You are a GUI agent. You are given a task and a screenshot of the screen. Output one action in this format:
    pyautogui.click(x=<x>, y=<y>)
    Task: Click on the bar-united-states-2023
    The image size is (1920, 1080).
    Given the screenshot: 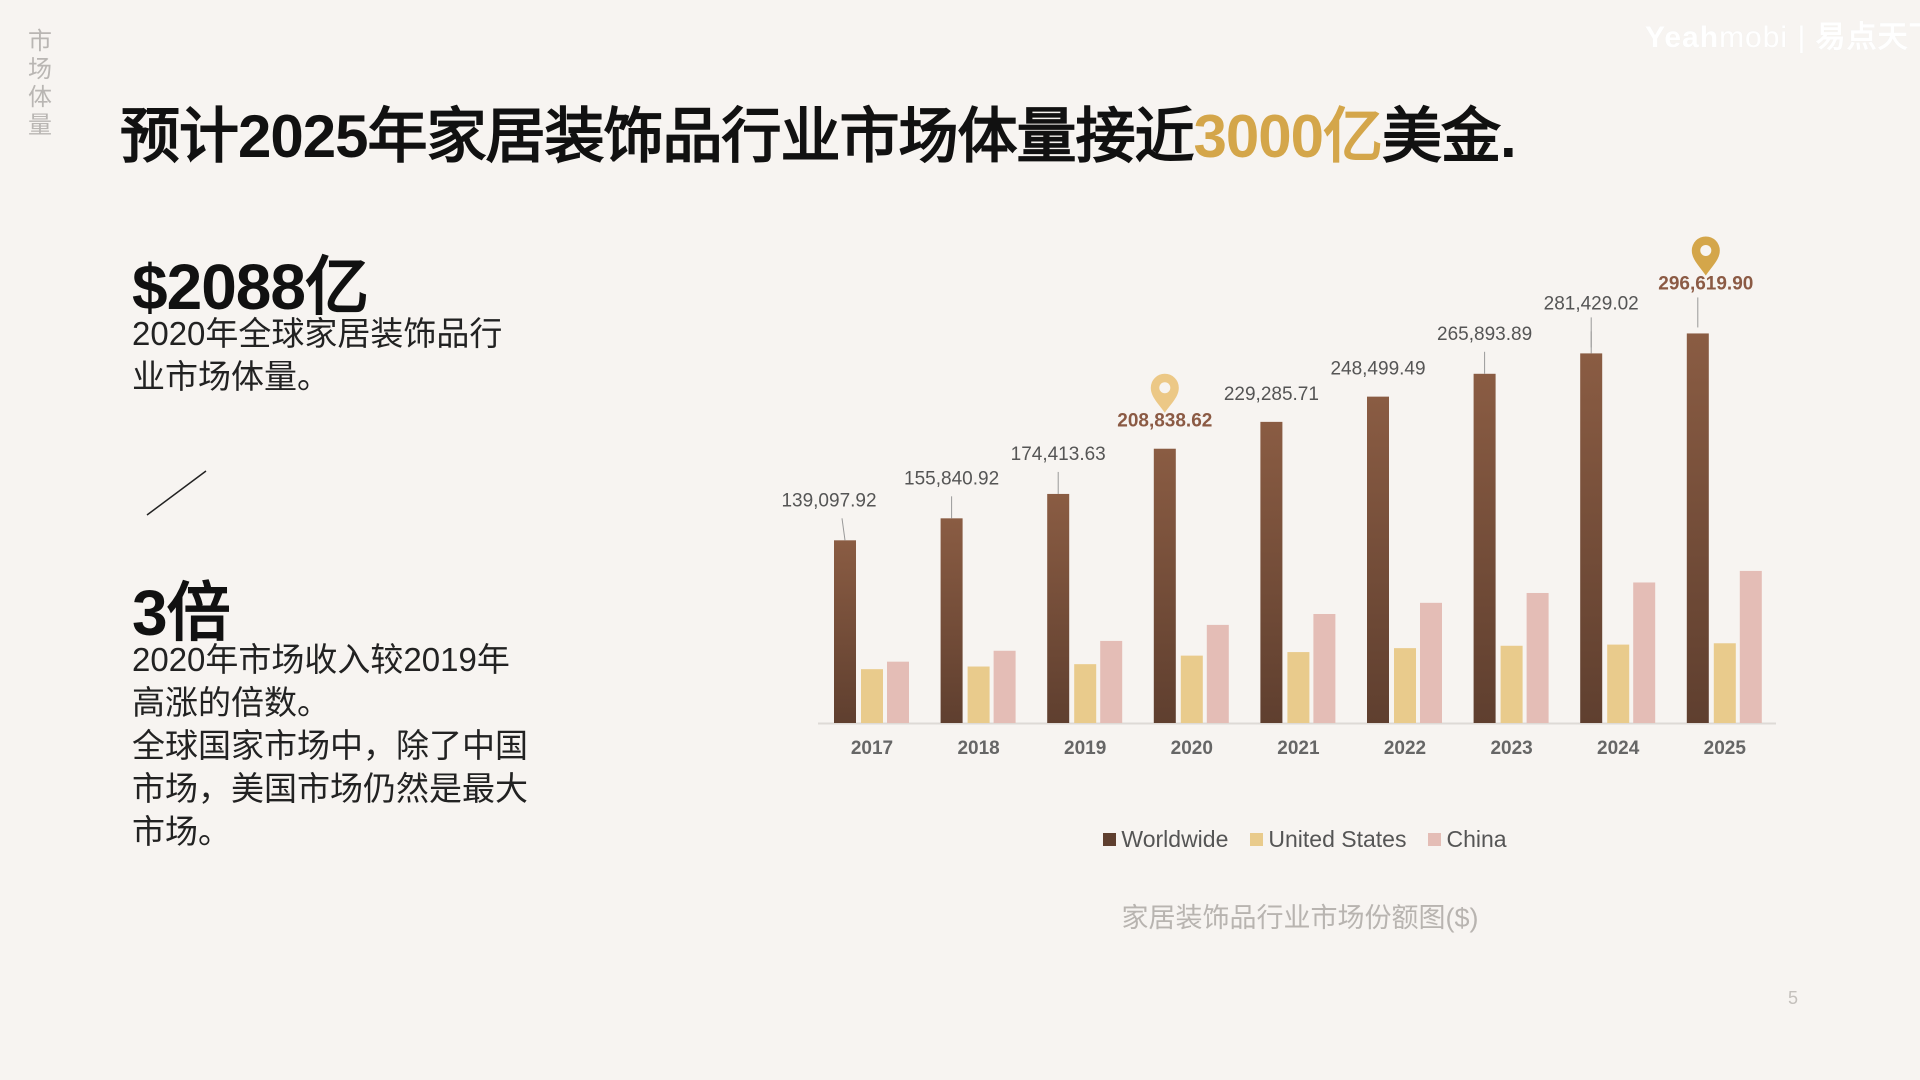 What is the action you would take?
    pyautogui.click(x=1511, y=684)
    